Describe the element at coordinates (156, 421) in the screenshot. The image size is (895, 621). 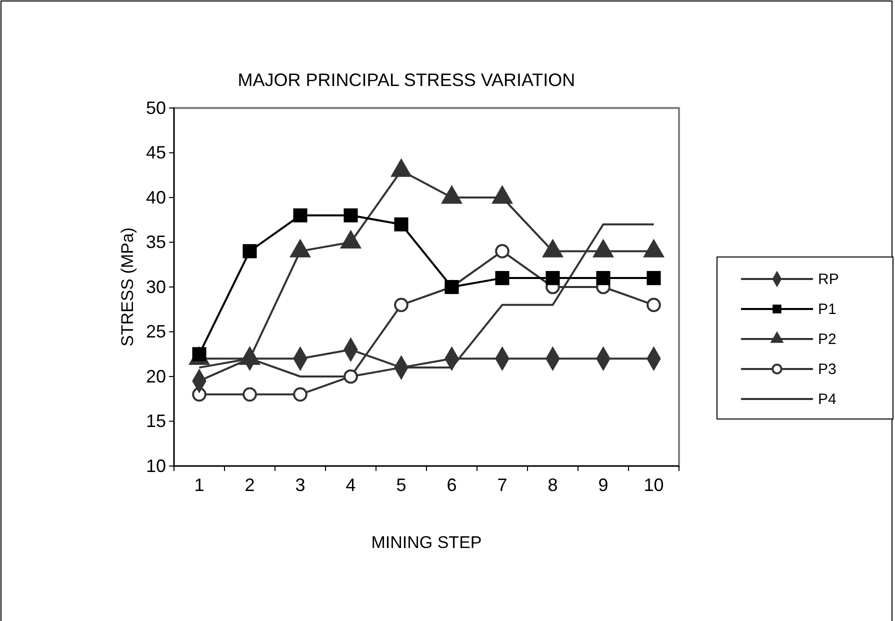
I see `y-tick-label: 15` at that location.